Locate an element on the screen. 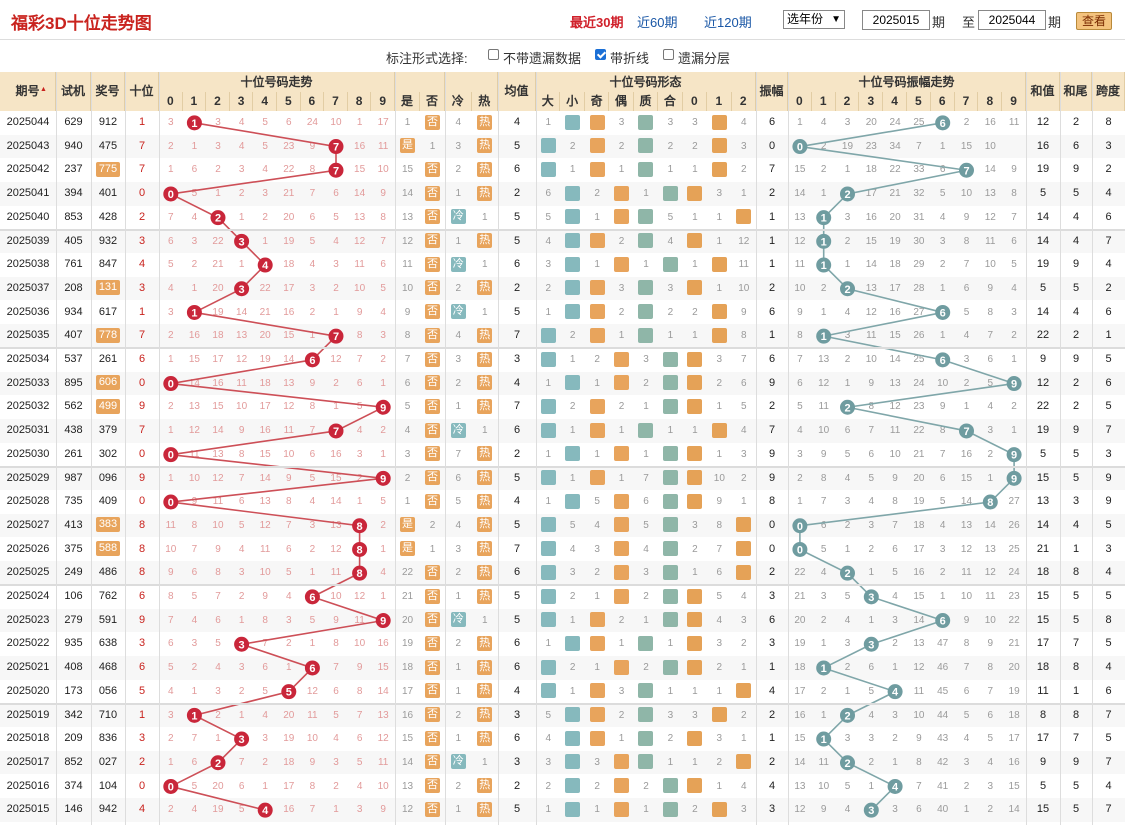  amp-miss: 3 is located at coordinates (942, 241).